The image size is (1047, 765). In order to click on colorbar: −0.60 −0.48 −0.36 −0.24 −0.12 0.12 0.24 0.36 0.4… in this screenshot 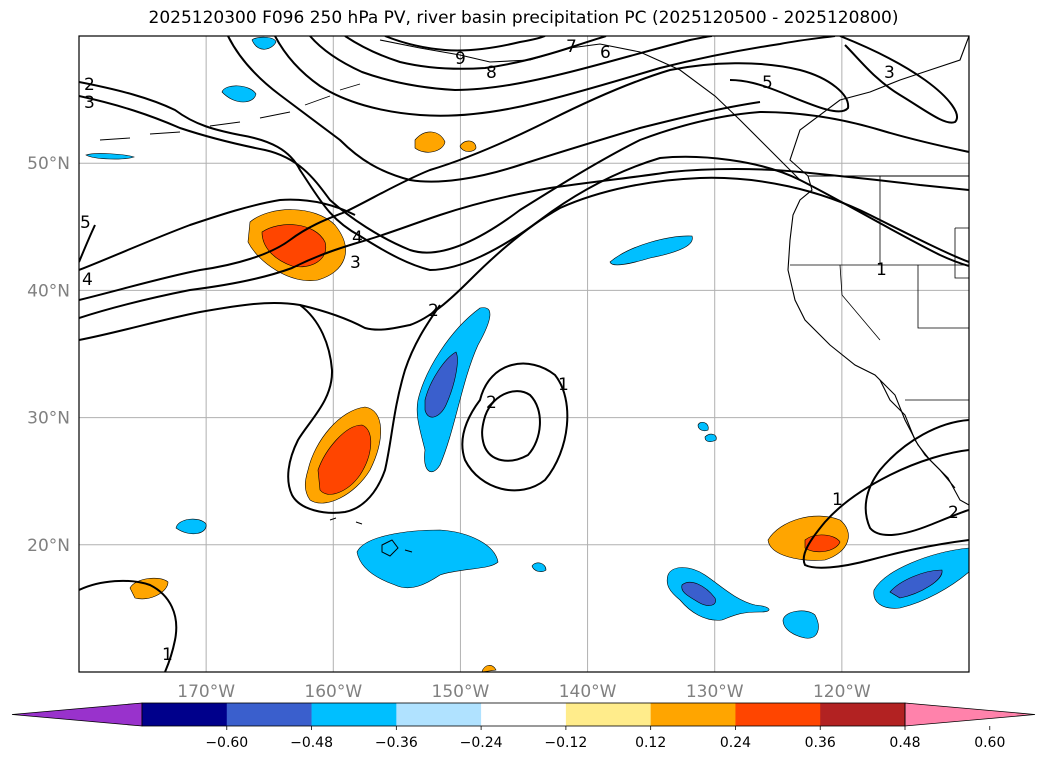, I will do `click(523, 726)`.